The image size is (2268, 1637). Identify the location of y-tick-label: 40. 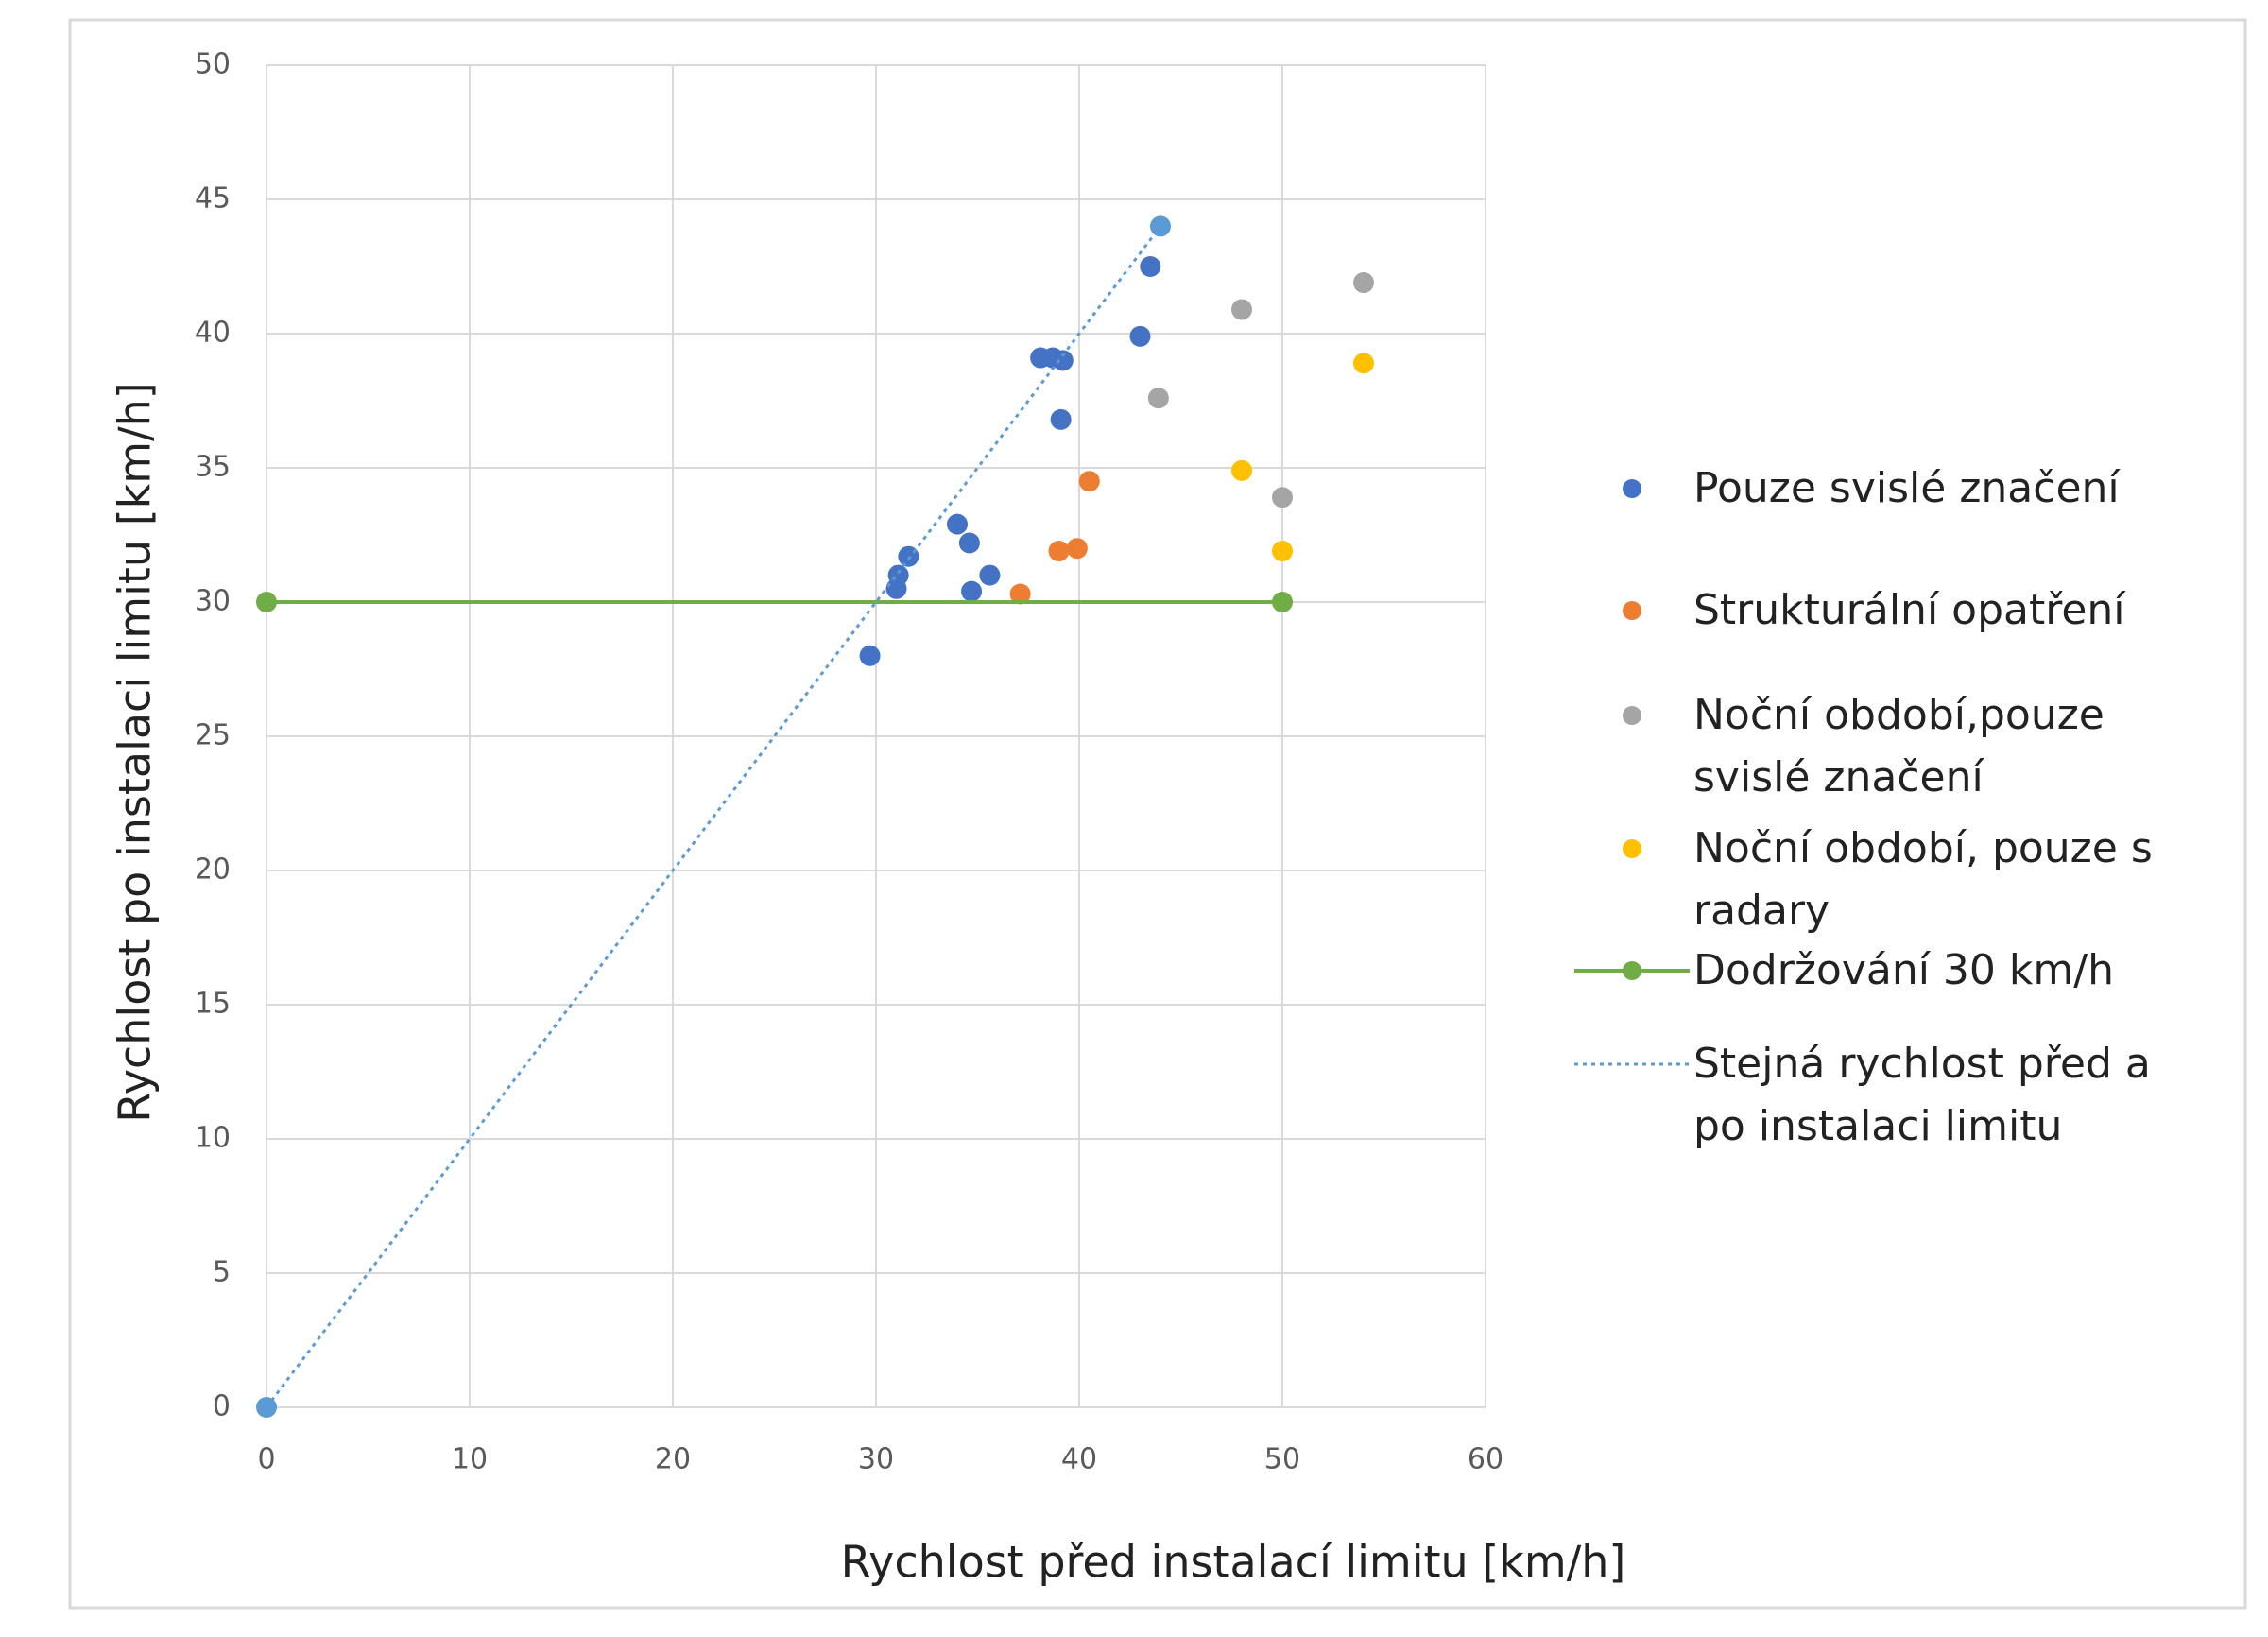
(213, 333).